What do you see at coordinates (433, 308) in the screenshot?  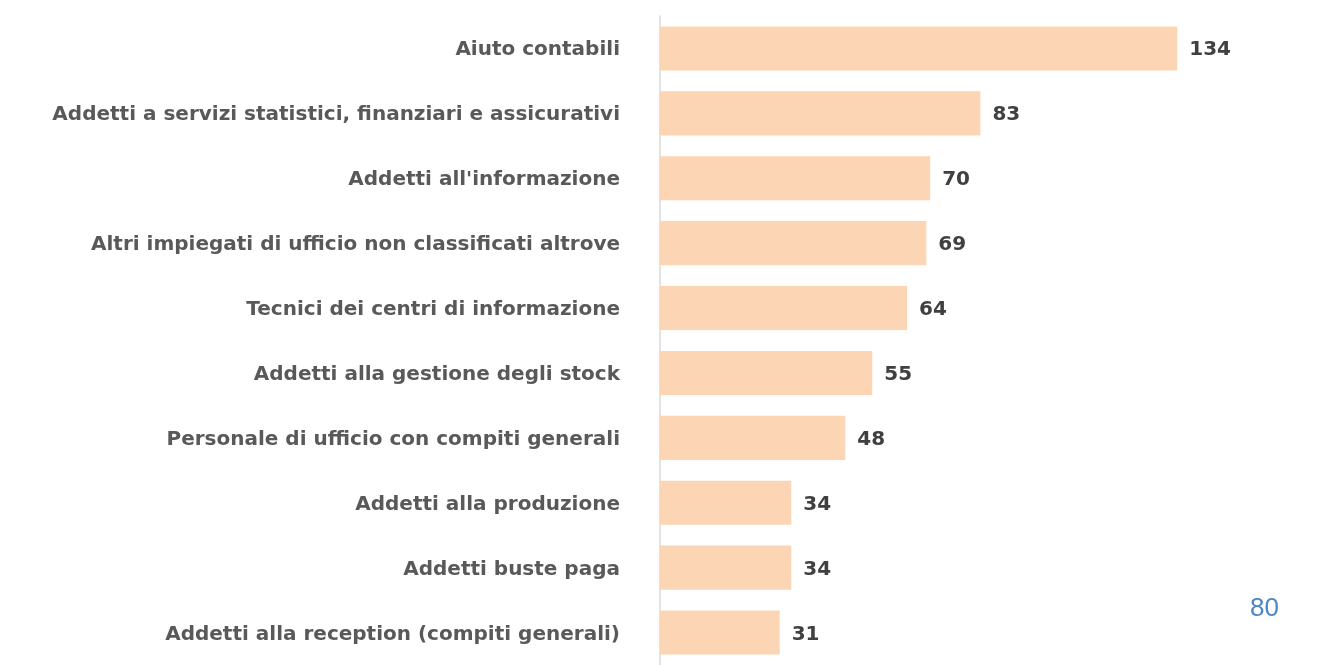 I see `y-tick-label: Tecnici dei centri di informazione` at bounding box center [433, 308].